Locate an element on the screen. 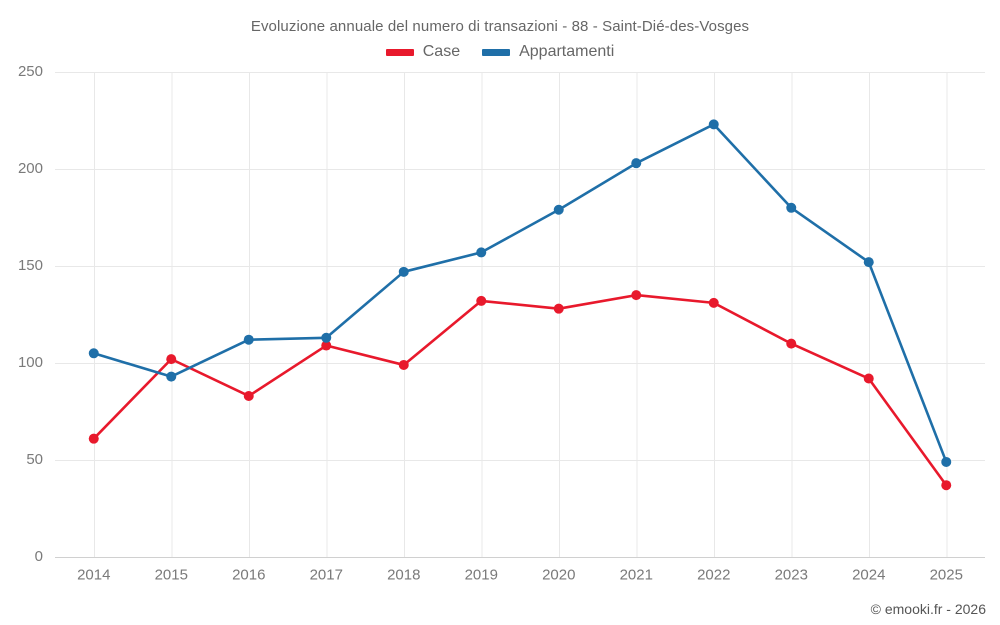 This screenshot has width=1000, height=625. y-tick-label: 100 is located at coordinates (30, 362).